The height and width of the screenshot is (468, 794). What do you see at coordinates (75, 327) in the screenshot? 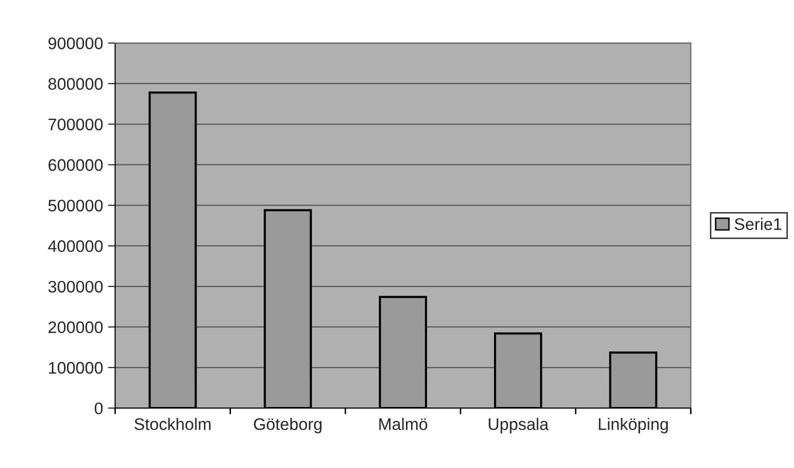
I see `y-tick-label: 200000` at bounding box center [75, 327].